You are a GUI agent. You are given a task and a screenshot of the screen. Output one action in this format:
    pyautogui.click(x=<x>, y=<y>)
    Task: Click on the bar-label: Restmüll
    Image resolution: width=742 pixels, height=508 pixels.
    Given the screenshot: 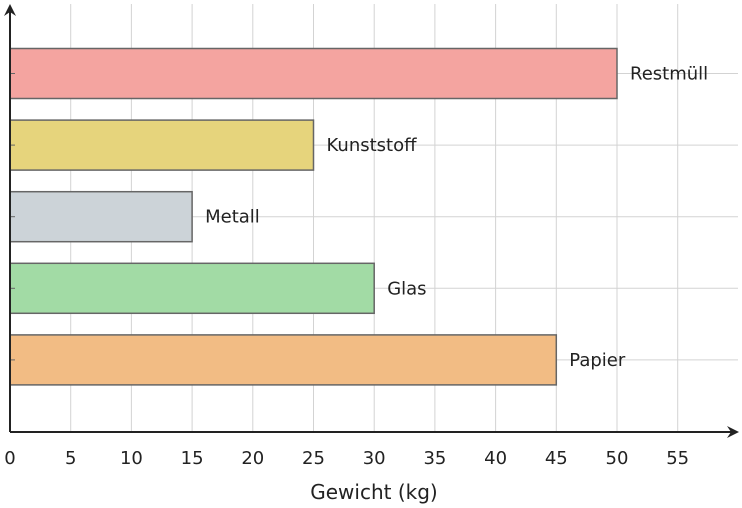 What is the action you would take?
    pyautogui.click(x=669, y=74)
    